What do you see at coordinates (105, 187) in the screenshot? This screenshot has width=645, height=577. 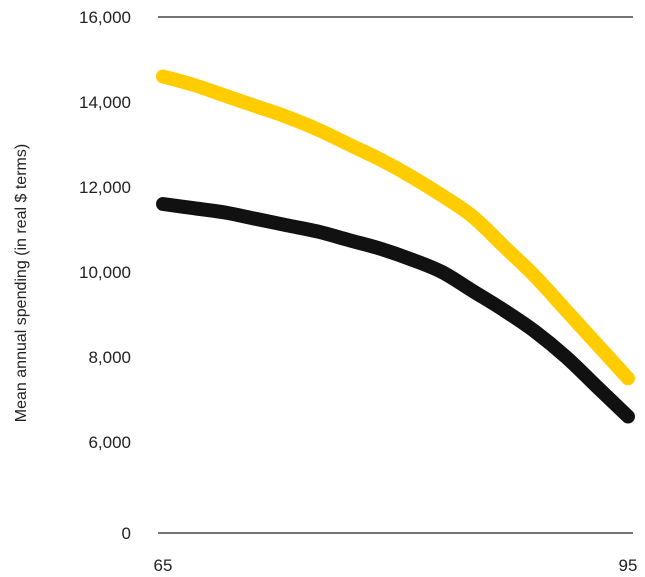 I see `y-tick-label: 12,000` at bounding box center [105, 187].